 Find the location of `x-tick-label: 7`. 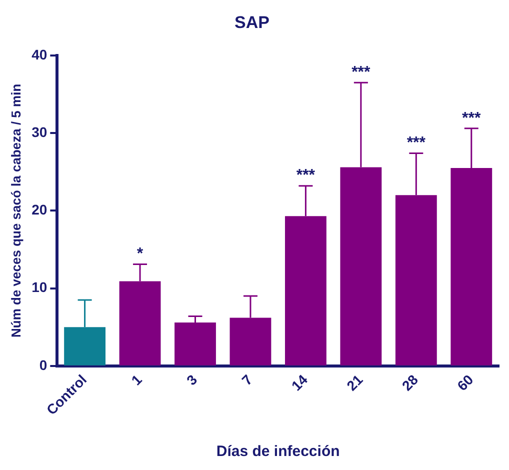

x-tick-label: 7 is located at coordinates (247, 379).